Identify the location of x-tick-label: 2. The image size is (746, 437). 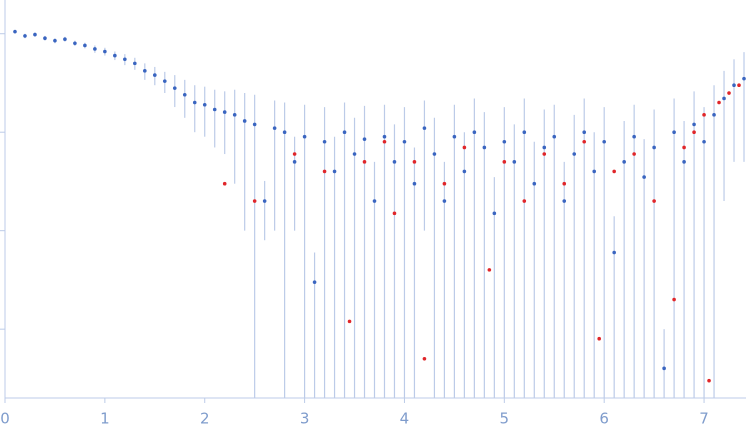
(205, 419).